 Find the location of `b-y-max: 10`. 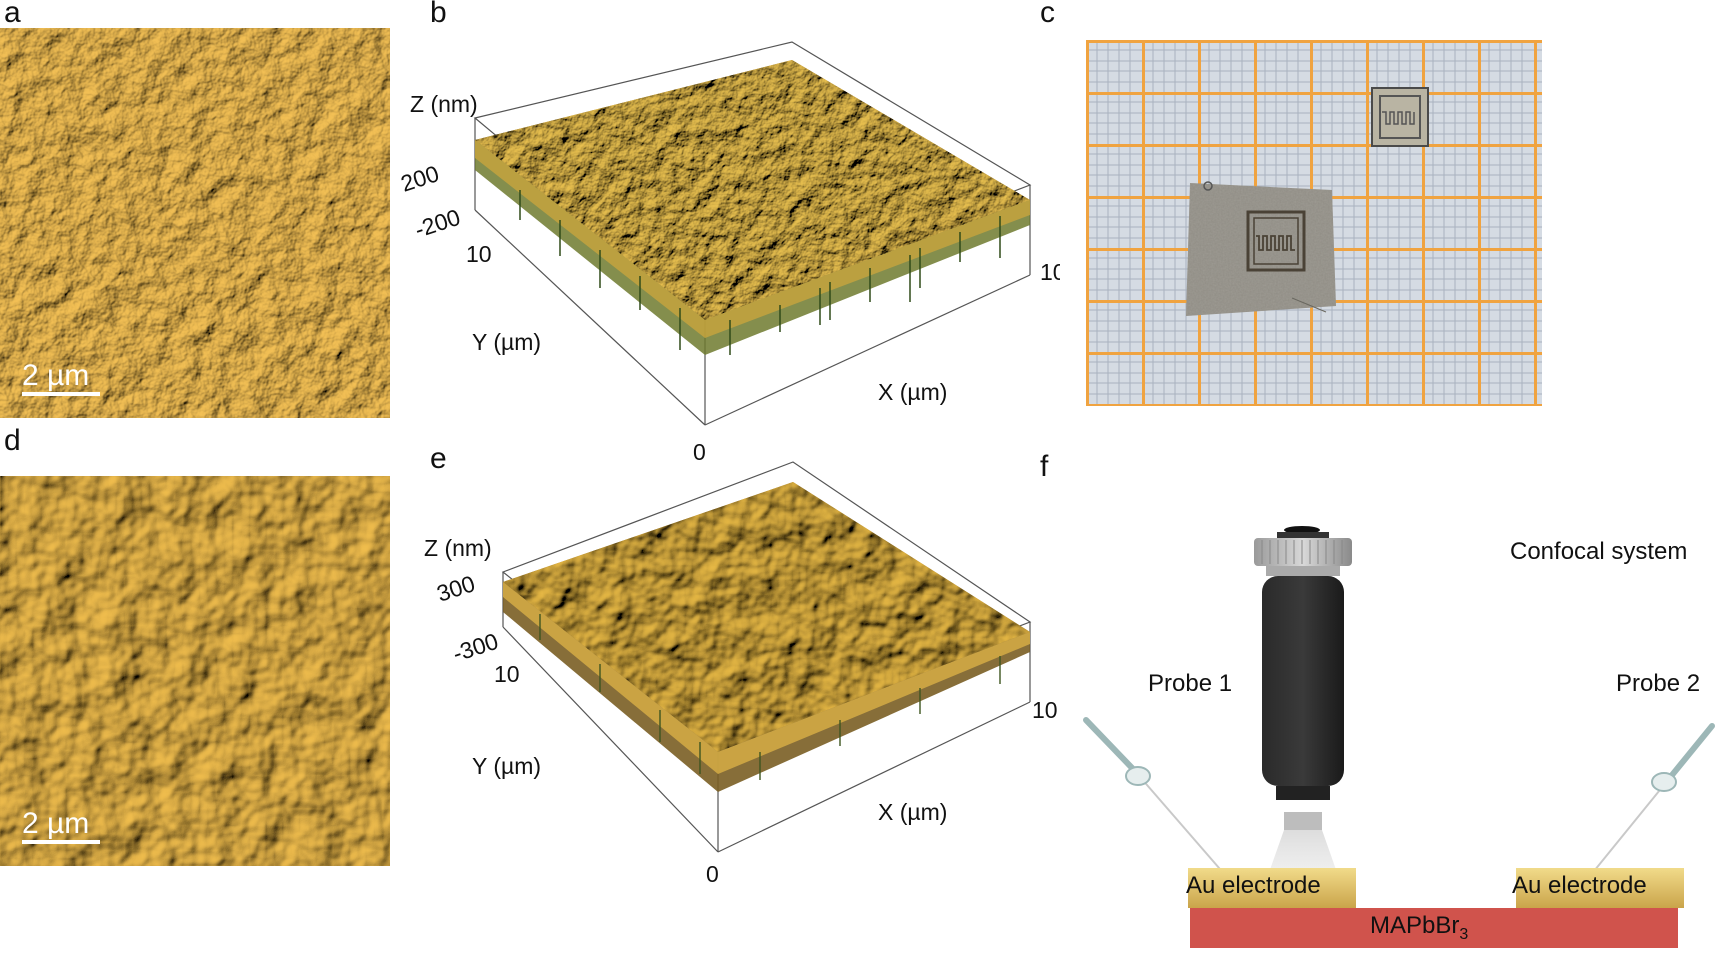

b-y-max: 10 is located at coordinates (479, 254).